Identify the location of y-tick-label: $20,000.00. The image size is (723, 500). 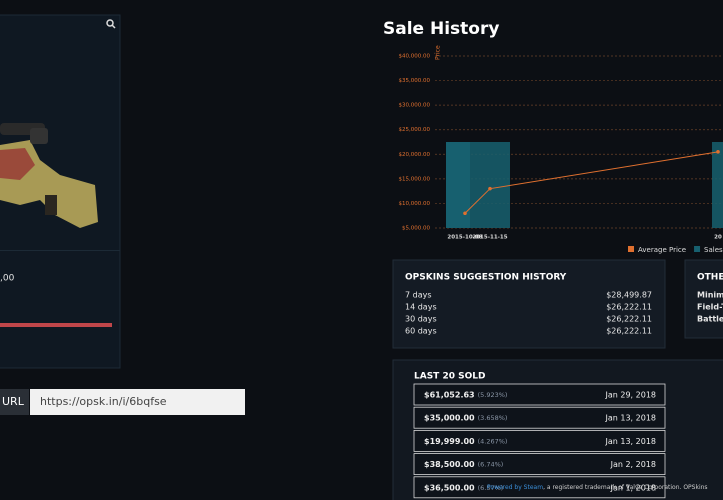
(415, 155).